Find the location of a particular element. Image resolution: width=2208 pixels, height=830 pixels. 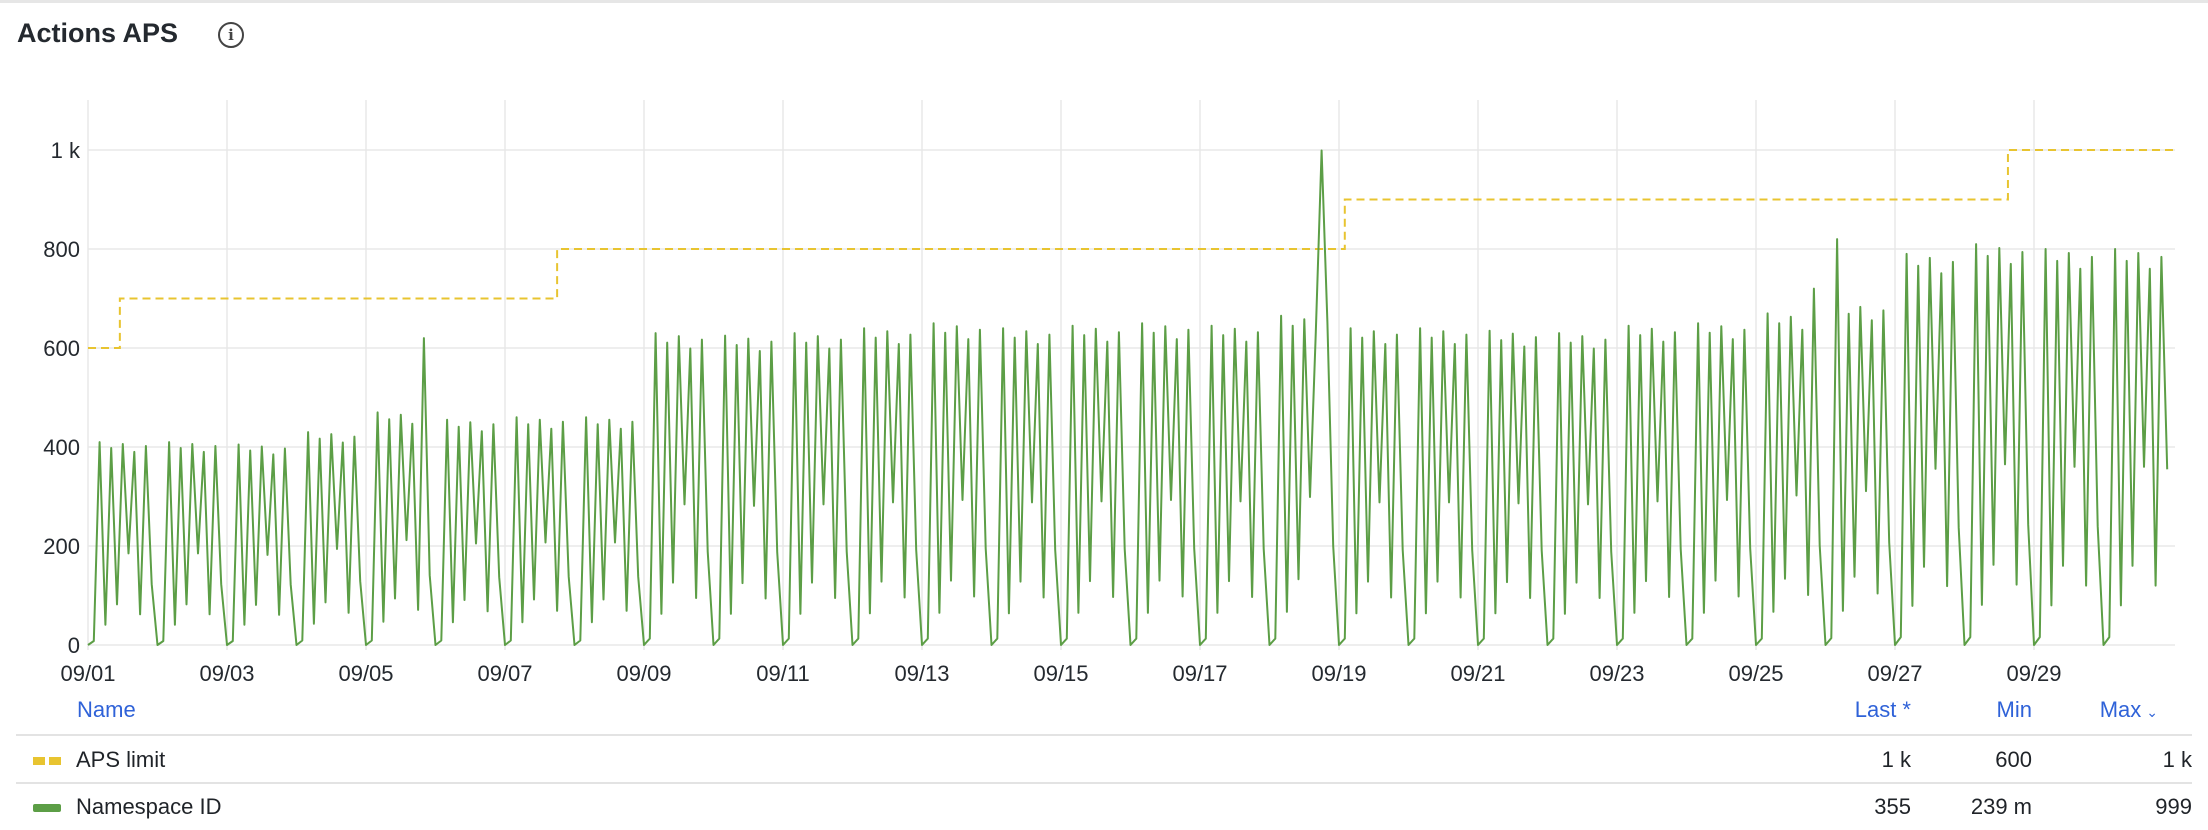

legend-row-last: 355 is located at coordinates (1892, 806).